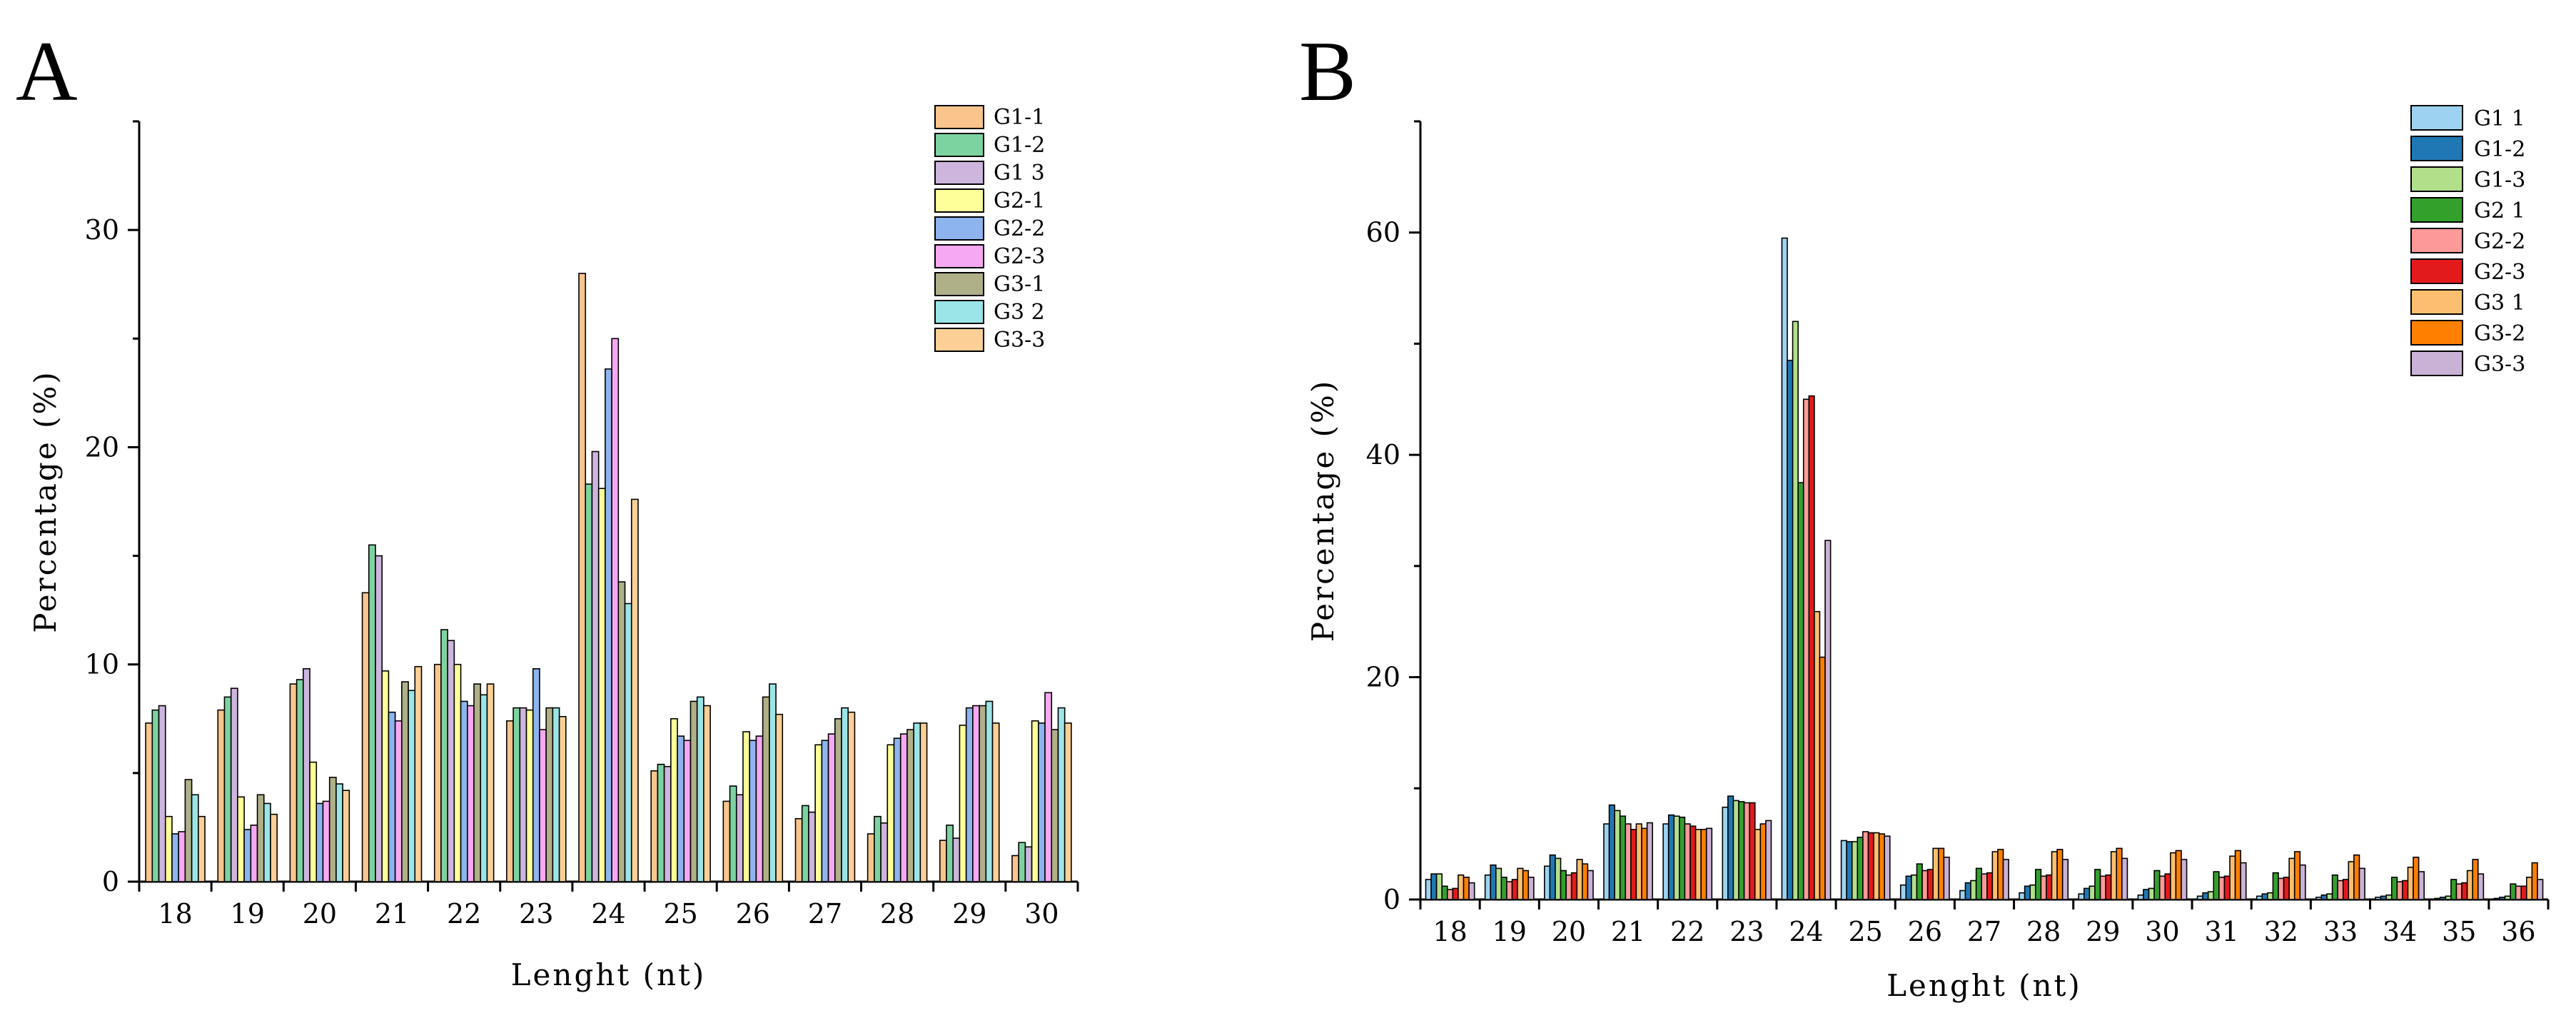  I want to click on x-tick-label: 20, so click(1569, 931).